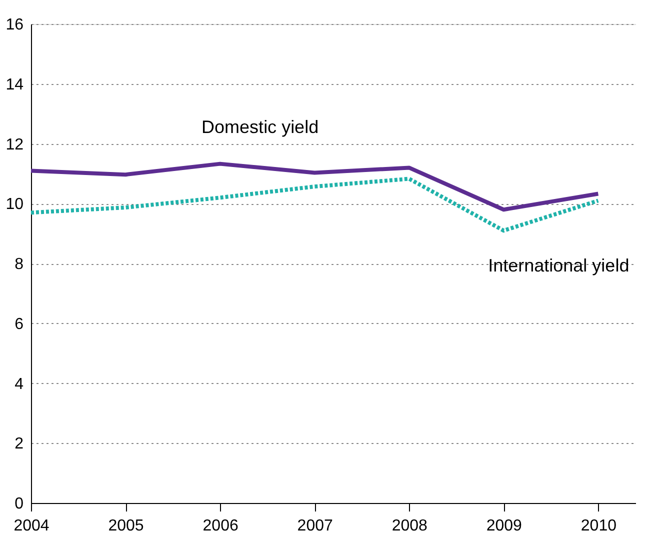 The height and width of the screenshot is (535, 660). What do you see at coordinates (410, 526) in the screenshot?
I see `x-tick-label: 2008` at bounding box center [410, 526].